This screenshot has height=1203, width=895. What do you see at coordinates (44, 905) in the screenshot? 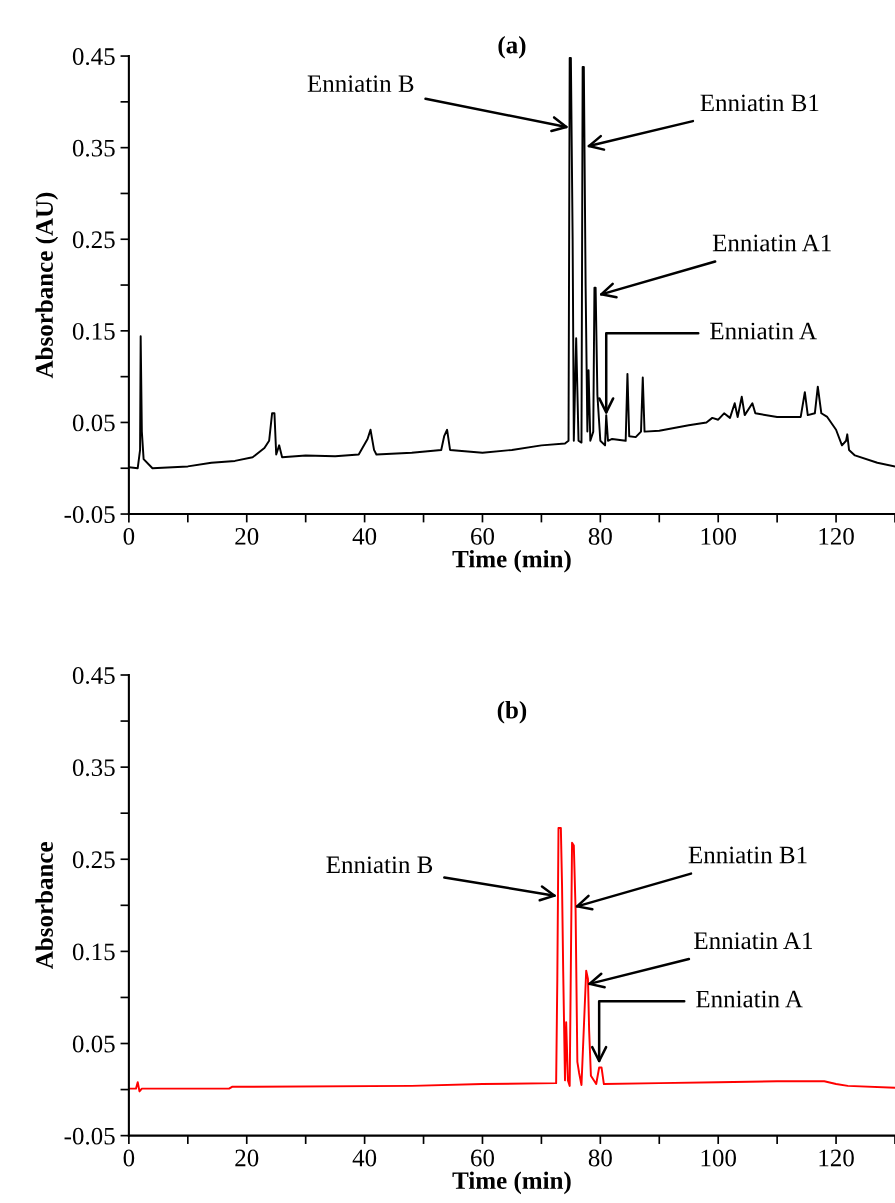
I see `y-axis-title: Absorbance` at bounding box center [44, 905].